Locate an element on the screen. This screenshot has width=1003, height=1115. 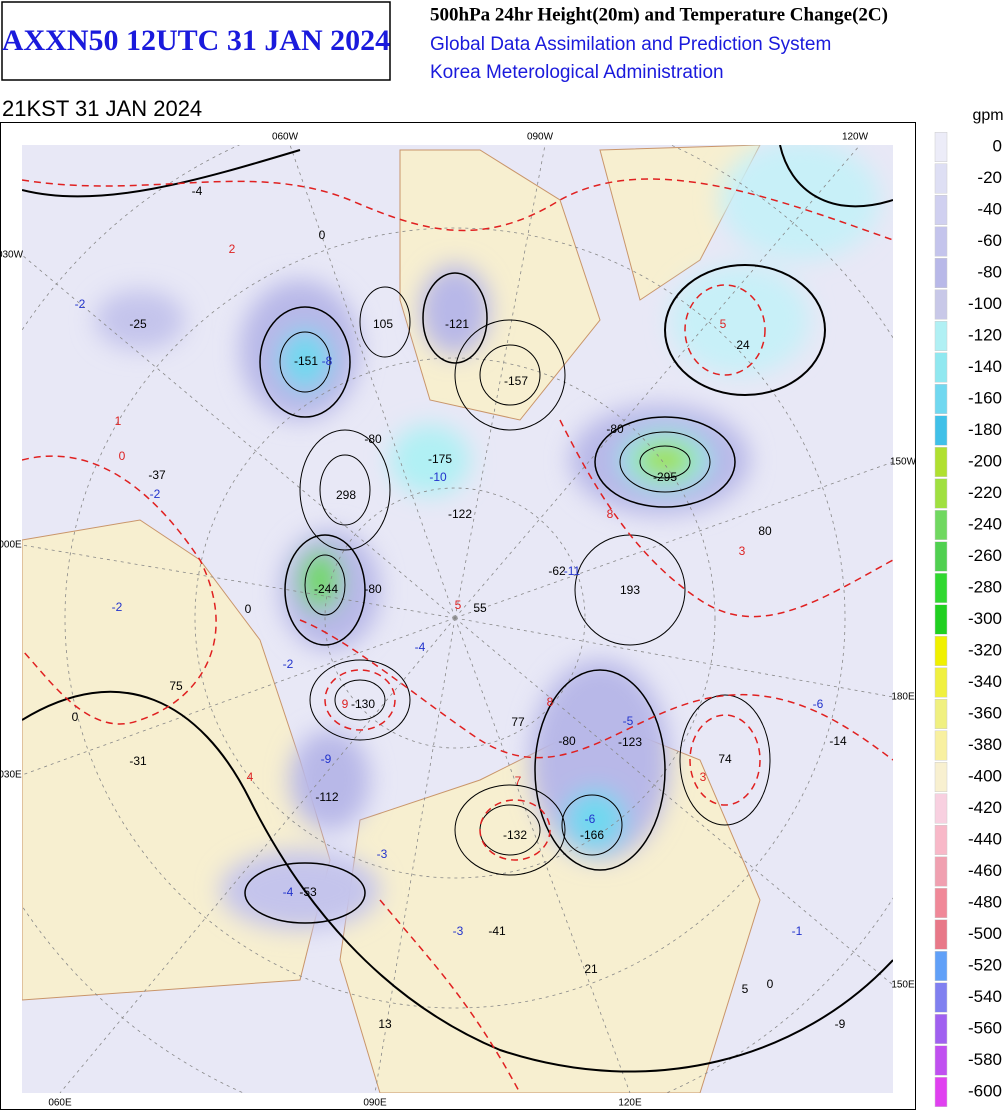
legend-label: -260 is located at coordinates (985, 555).